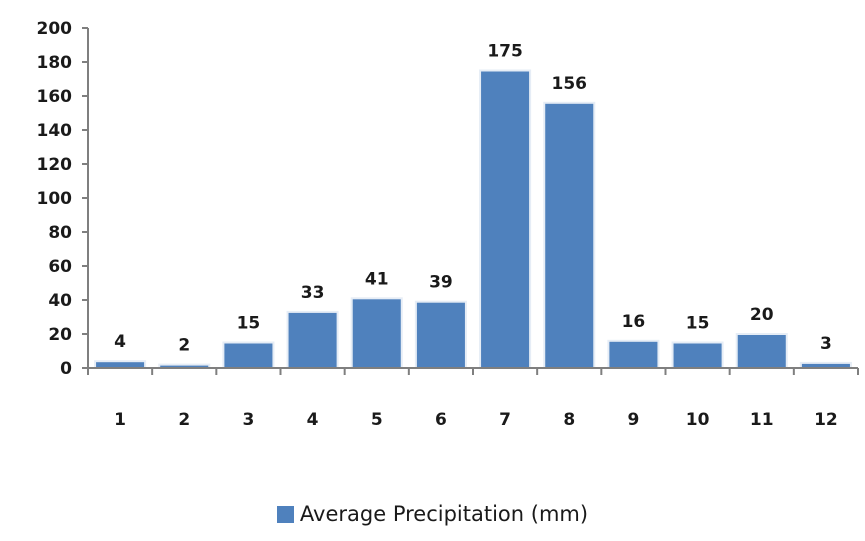 The width and height of the screenshot is (865, 541). What do you see at coordinates (570, 84) in the screenshot?
I see `bar-data-label: 156` at bounding box center [570, 84].